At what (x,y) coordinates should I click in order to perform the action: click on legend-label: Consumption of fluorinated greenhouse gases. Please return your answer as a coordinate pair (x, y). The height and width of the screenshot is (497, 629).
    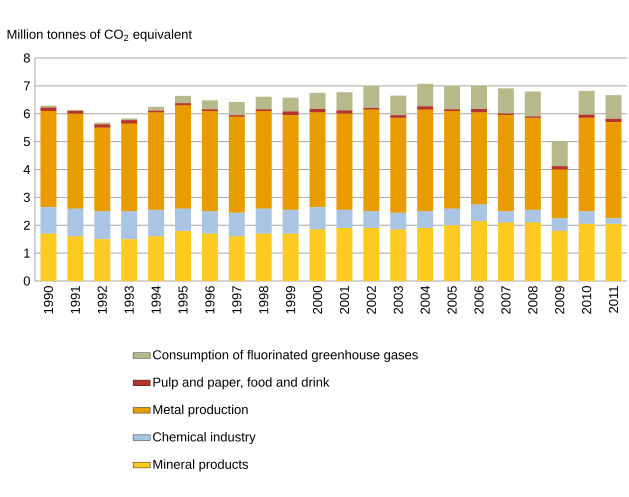
    Looking at the image, I should click on (285, 356).